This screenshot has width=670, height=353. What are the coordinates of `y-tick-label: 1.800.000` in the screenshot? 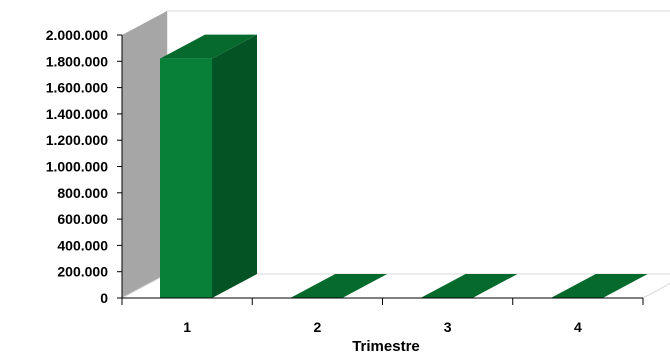 It's located at (77, 61).